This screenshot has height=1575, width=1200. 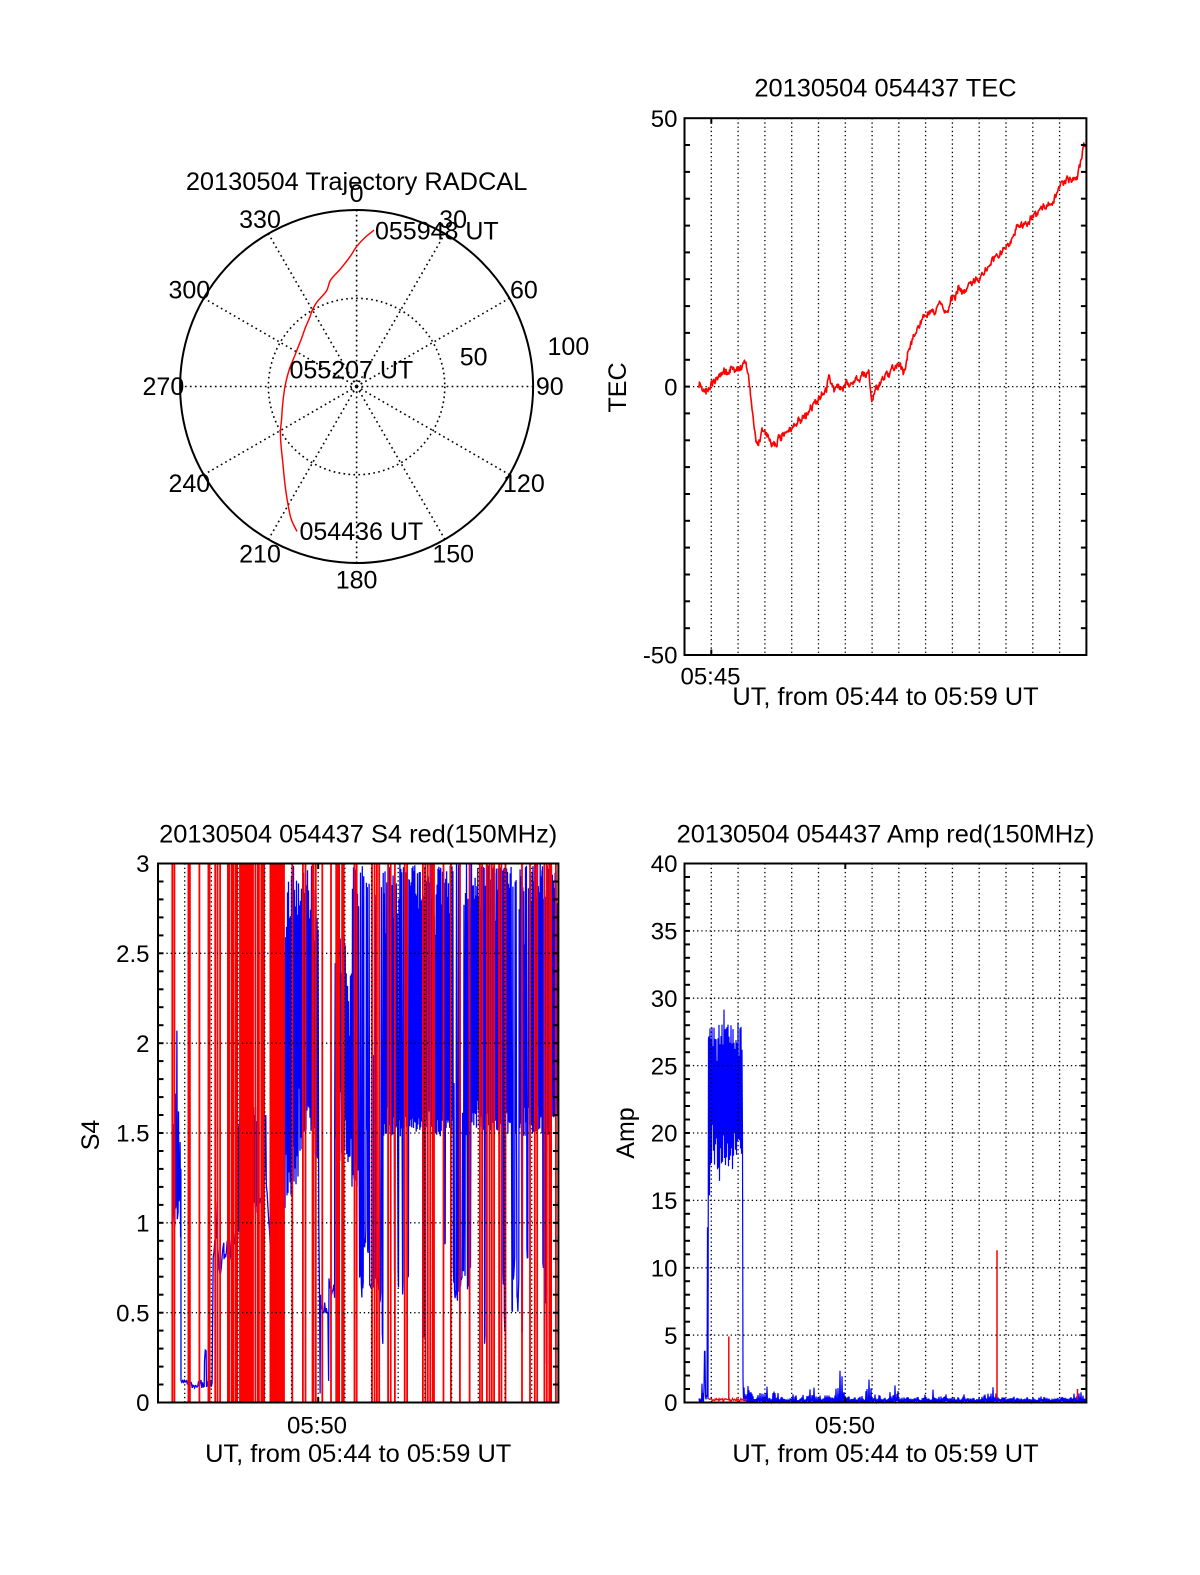 I want to click on svg-text: 150, so click(x=453, y=555).